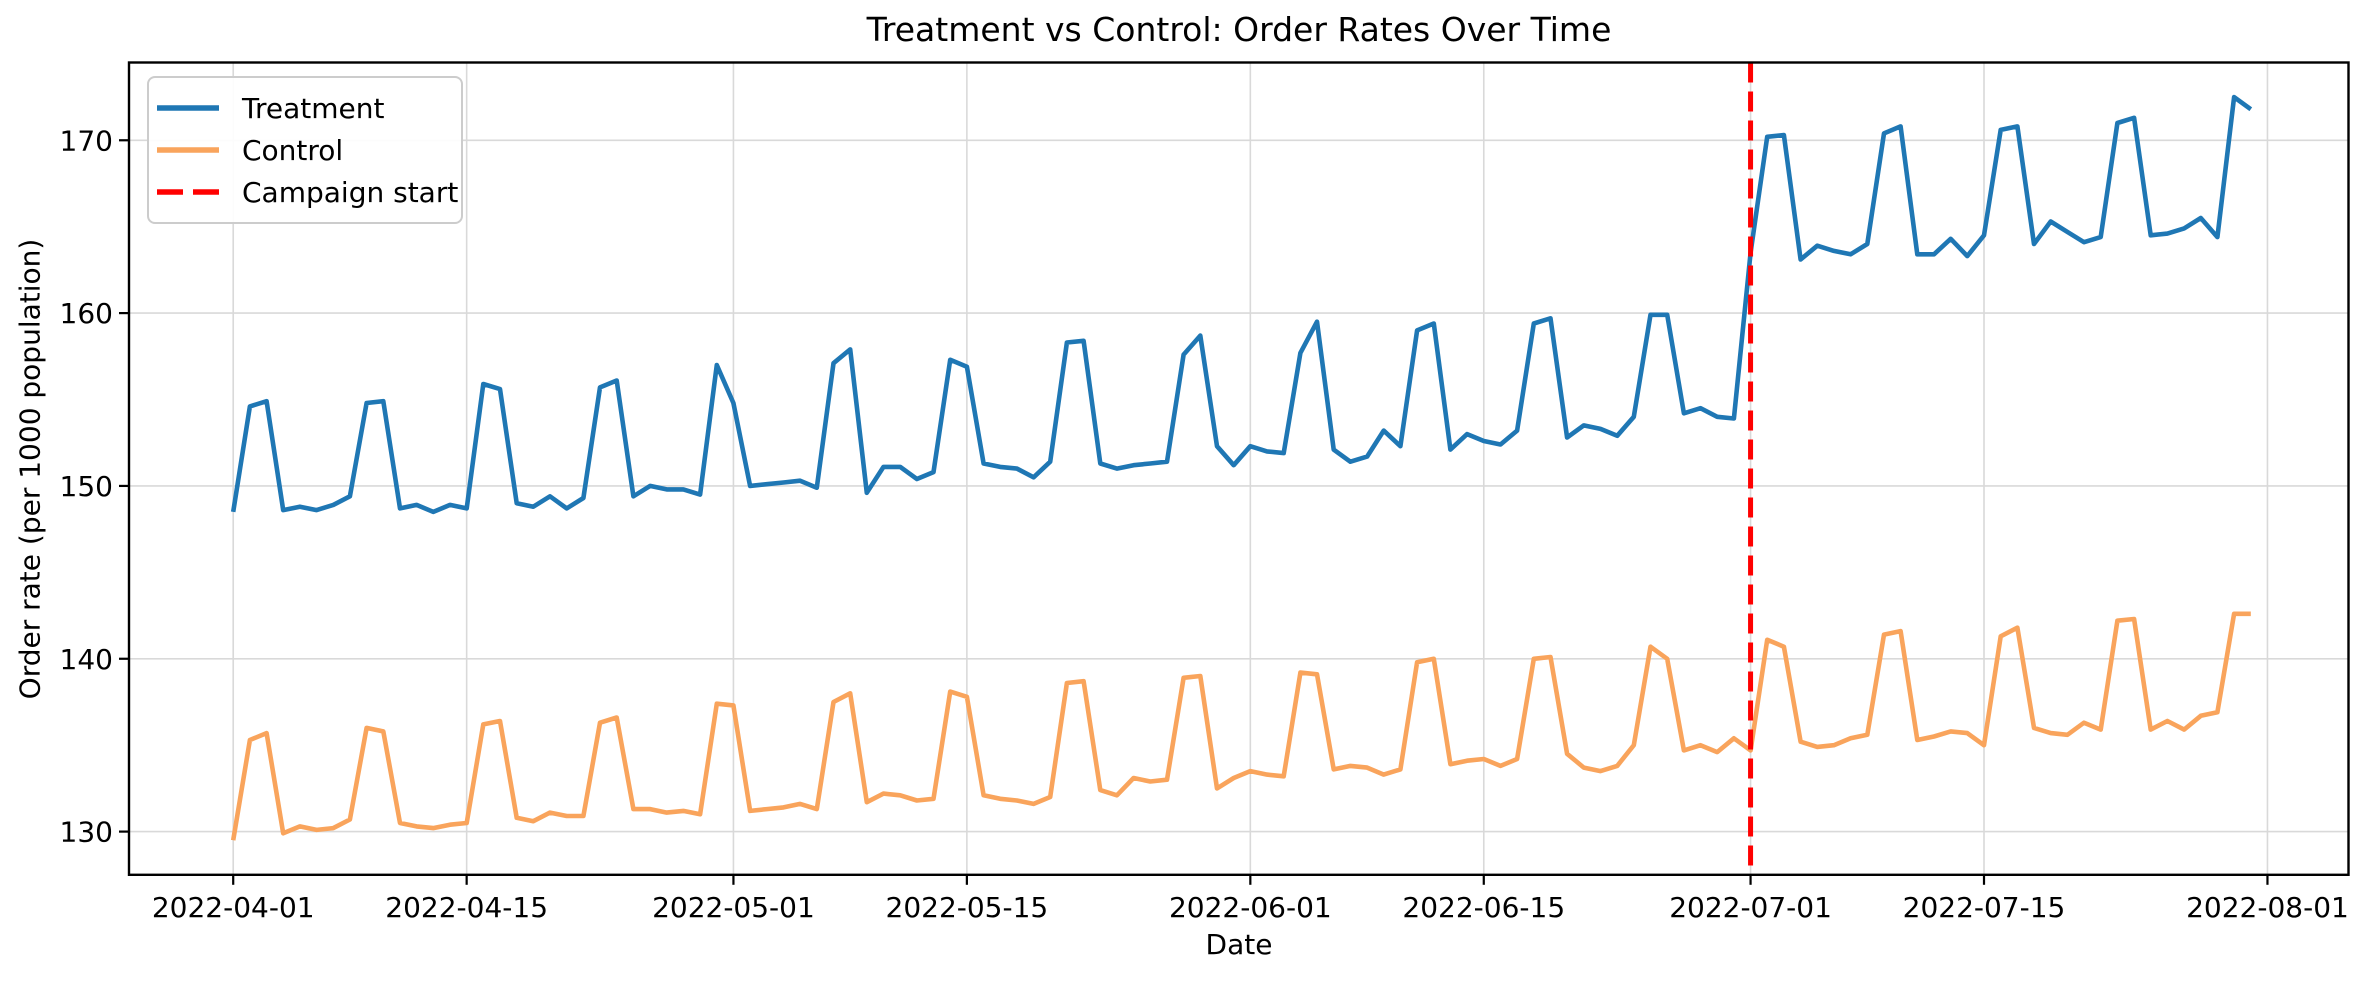 The image size is (2369, 982). Describe the element at coordinates (466, 907) in the screenshot. I see `x-tick-label: 2022-04-15` at that location.